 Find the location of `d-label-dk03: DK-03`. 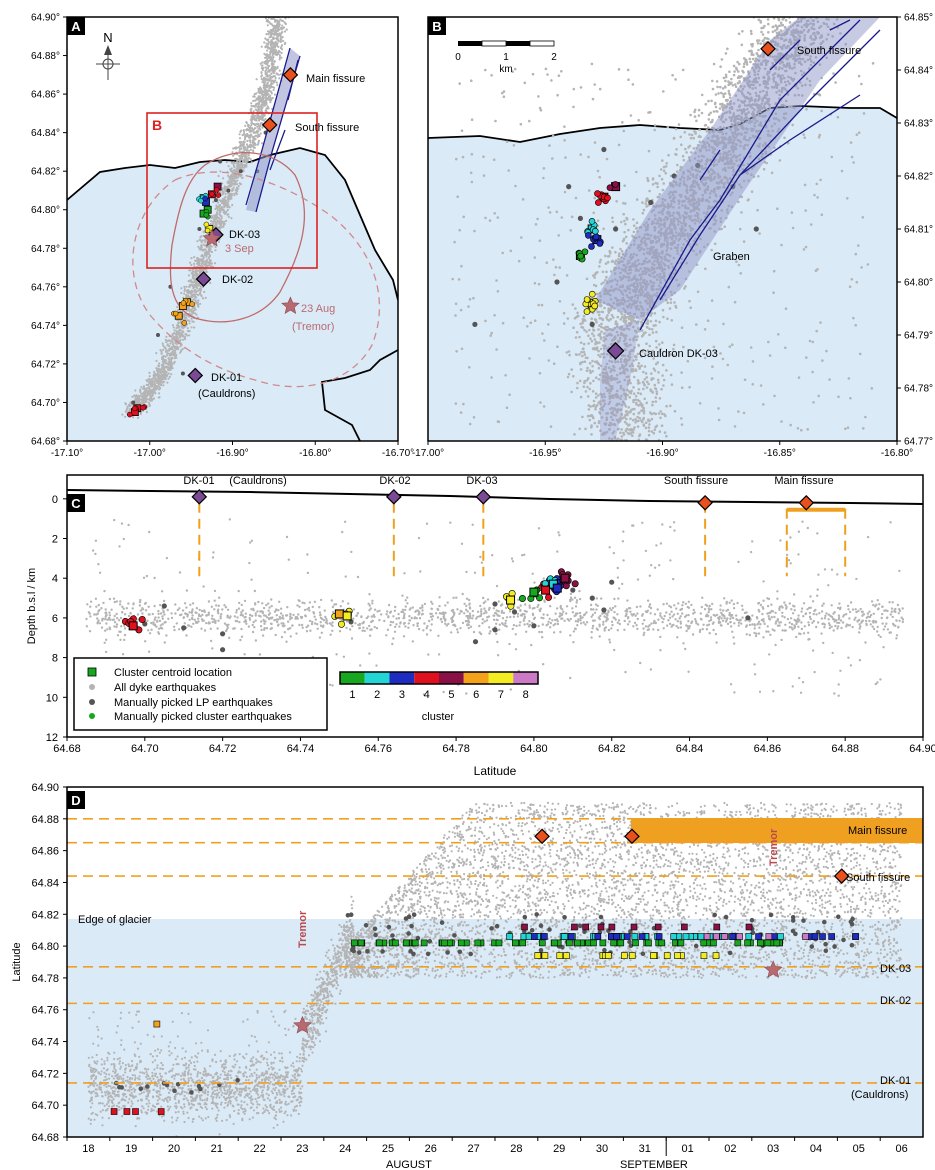

d-label-dk03: DK-03 is located at coordinates (895, 969).